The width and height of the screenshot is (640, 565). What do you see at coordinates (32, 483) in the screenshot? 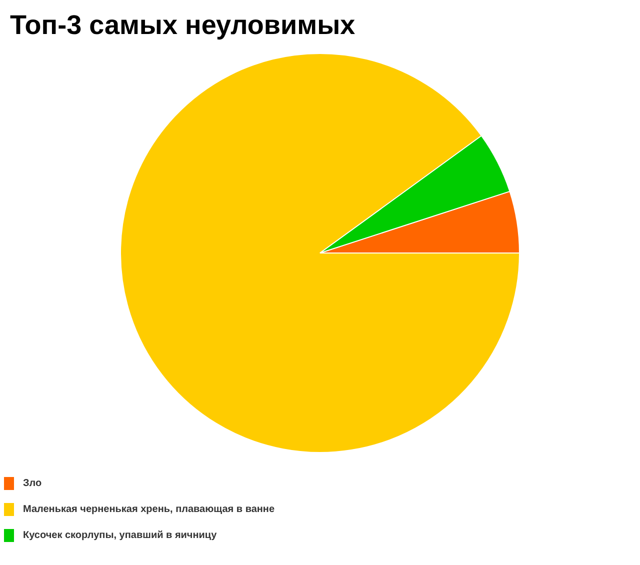
I see `legend-label: Зло` at bounding box center [32, 483].